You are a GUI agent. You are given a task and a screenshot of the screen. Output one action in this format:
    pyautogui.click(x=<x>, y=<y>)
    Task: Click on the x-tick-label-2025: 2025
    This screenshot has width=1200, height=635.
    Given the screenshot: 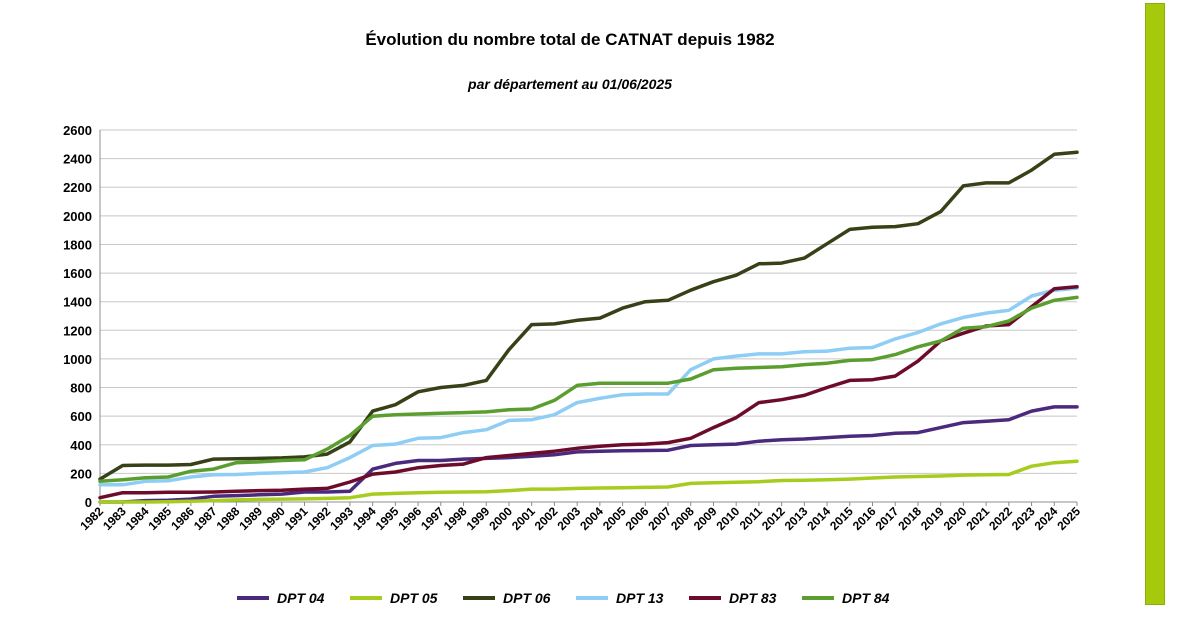 What is the action you would take?
    pyautogui.click(x=1068, y=518)
    